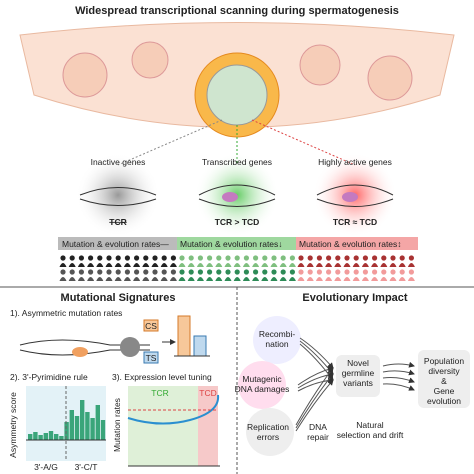  I want to click on outcome-box, so click(444, 379).